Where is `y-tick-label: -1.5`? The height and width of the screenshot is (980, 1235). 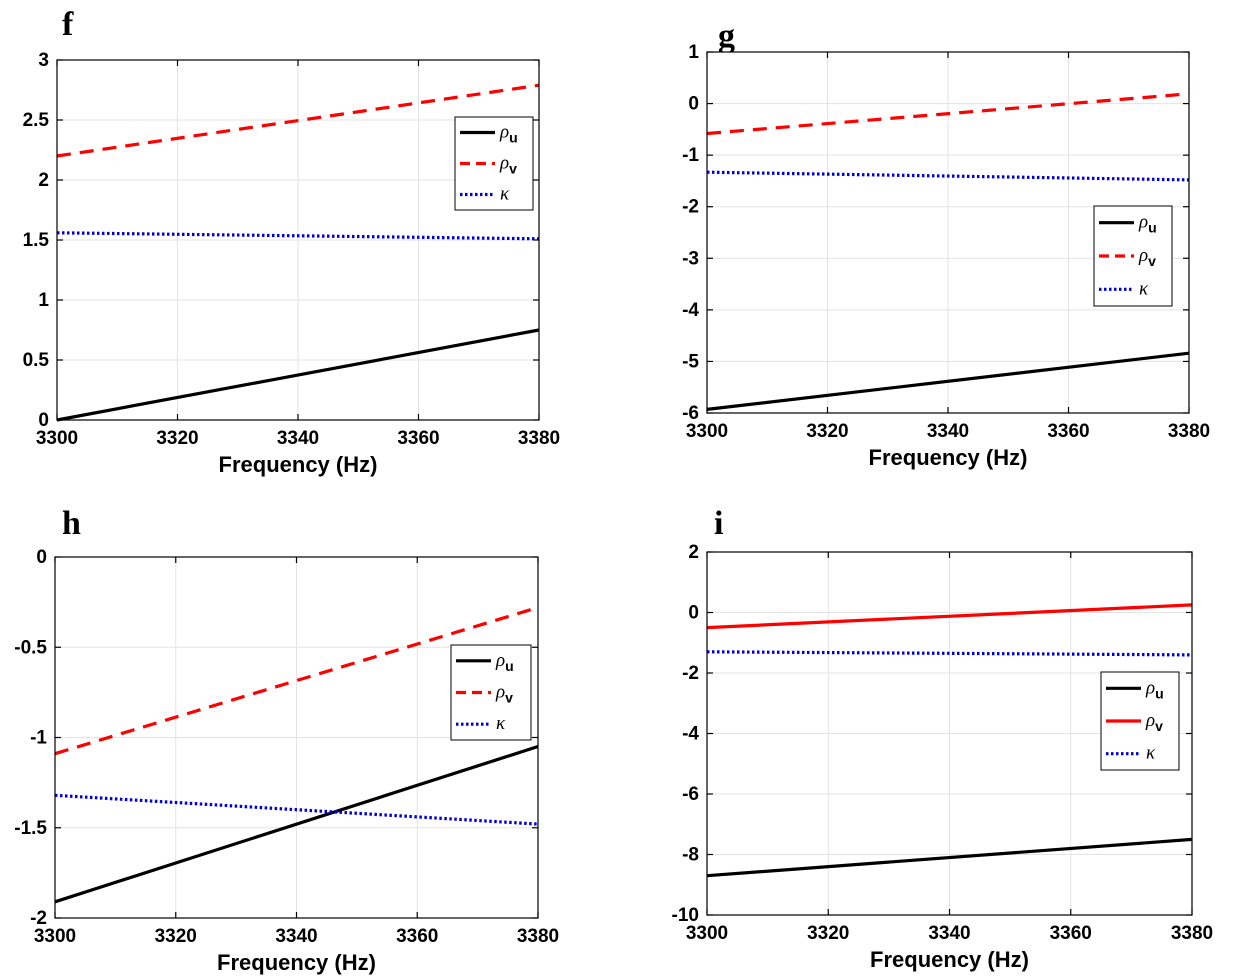
y-tick-label: -1.5 is located at coordinates (30, 828).